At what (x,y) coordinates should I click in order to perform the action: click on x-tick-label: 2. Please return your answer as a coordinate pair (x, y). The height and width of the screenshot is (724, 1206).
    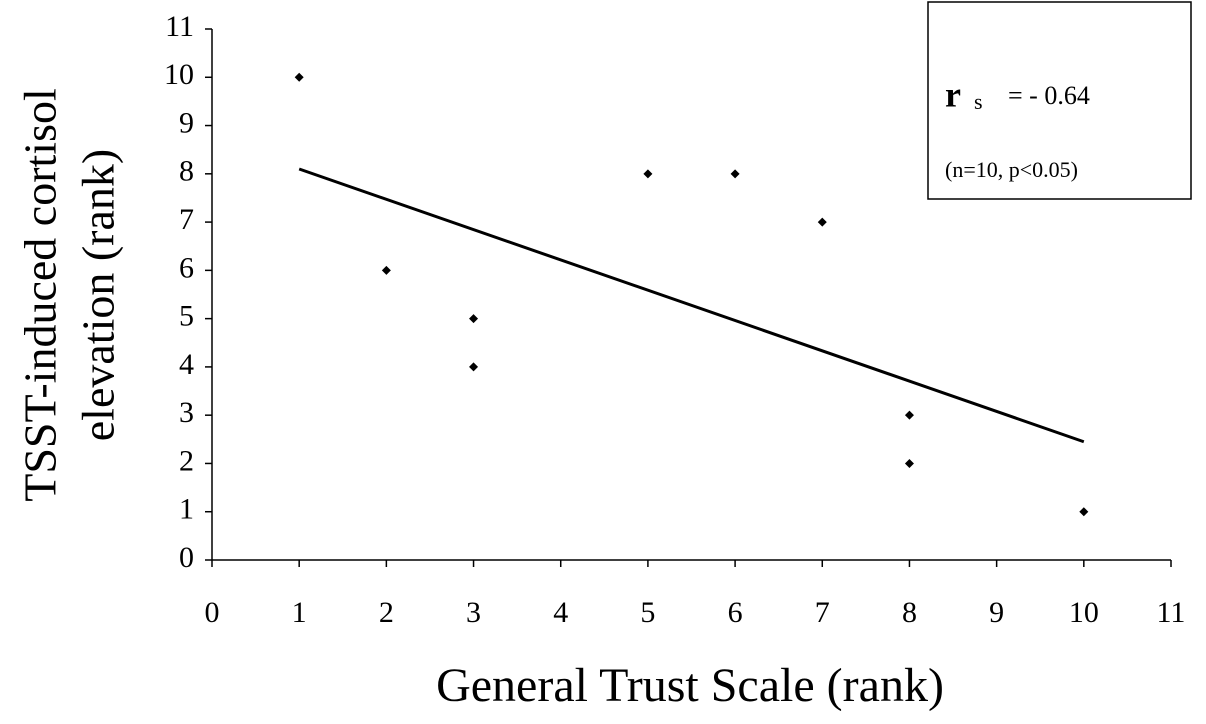
    Looking at the image, I should click on (386, 612).